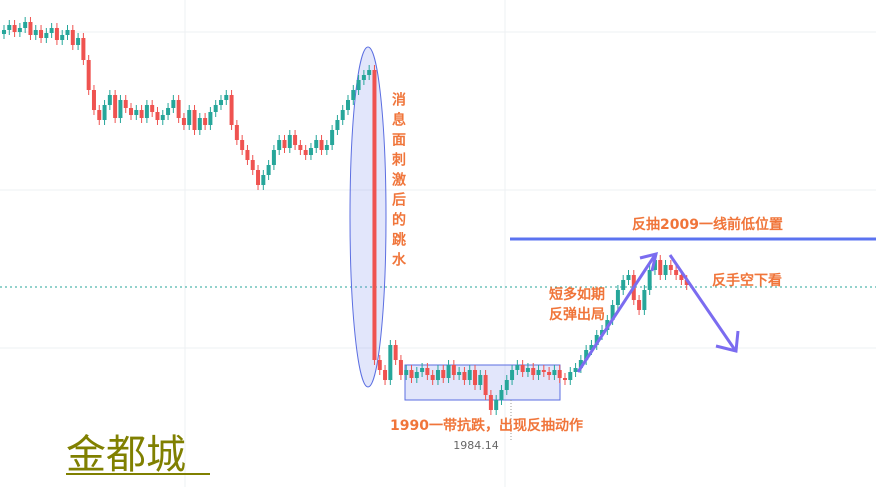  Describe the element at coordinates (126, 455) in the screenshot. I see `watermark: 金都城` at that location.